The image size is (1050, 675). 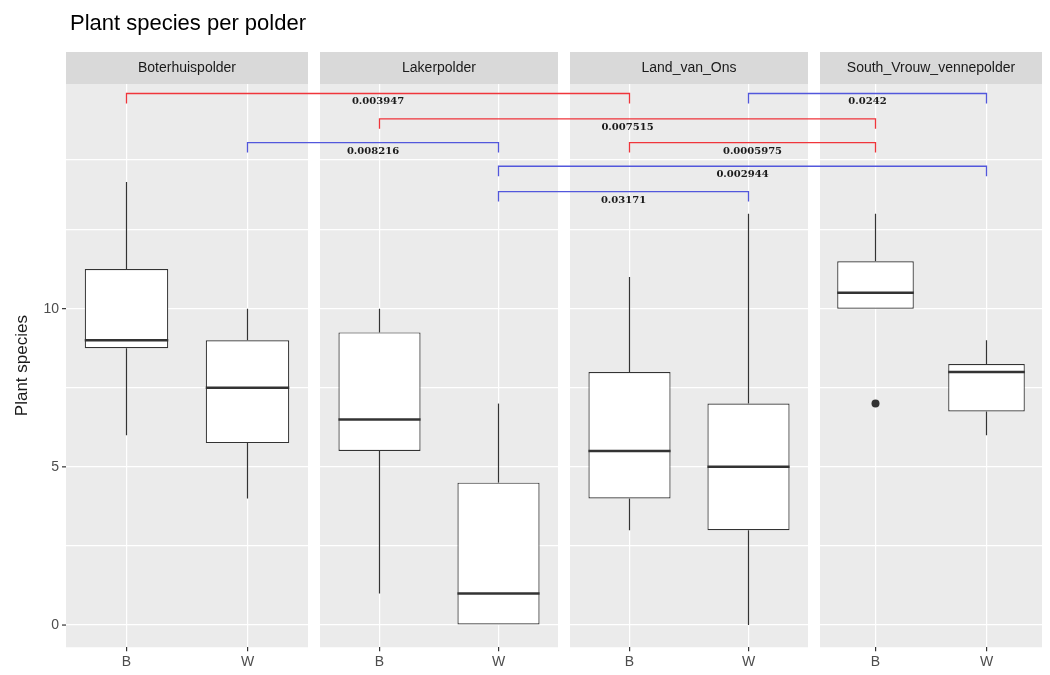 What do you see at coordinates (55, 465) in the screenshot?
I see `y-tick-label: 5` at bounding box center [55, 465].